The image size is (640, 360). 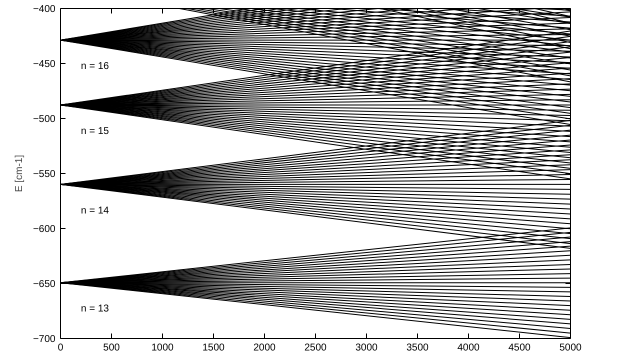 What do you see at coordinates (214, 348) in the screenshot?
I see `x-tick-label: 1500` at bounding box center [214, 348].